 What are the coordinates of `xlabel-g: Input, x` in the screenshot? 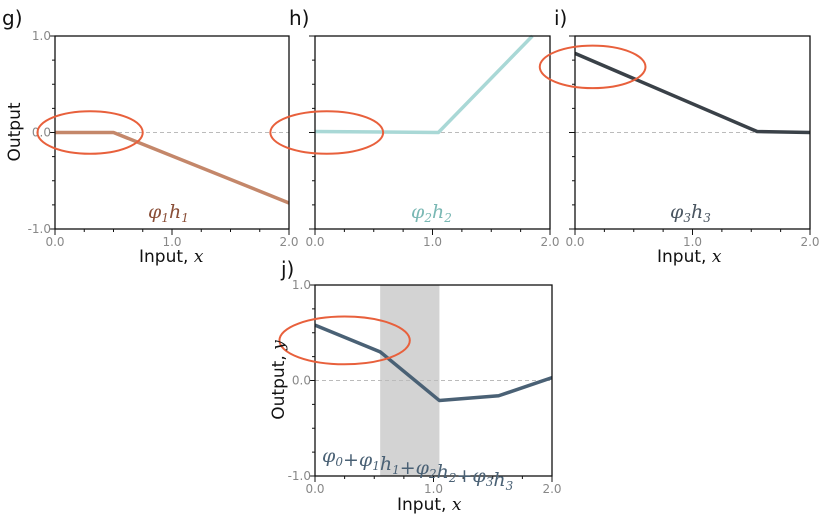 It's located at (171, 257).